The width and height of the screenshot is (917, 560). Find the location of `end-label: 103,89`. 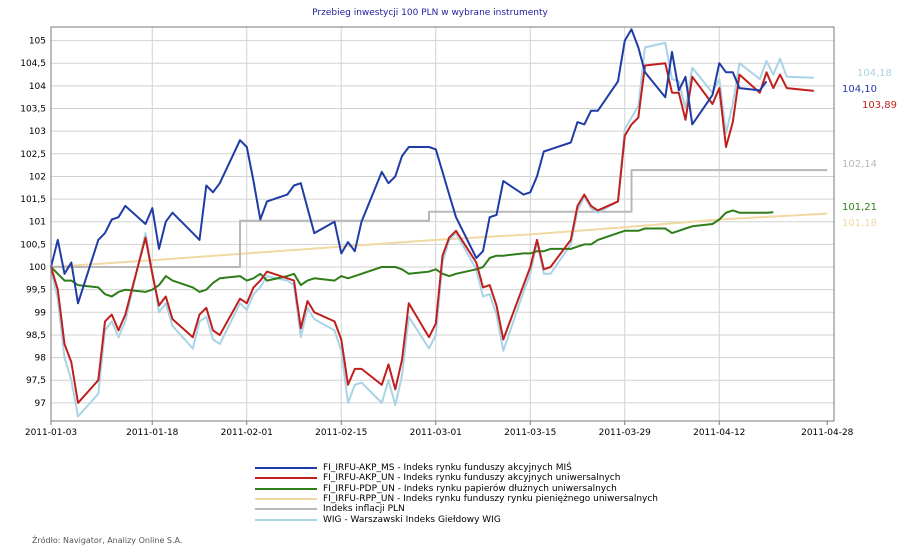

end-label: 103,89 is located at coordinates (879, 105).